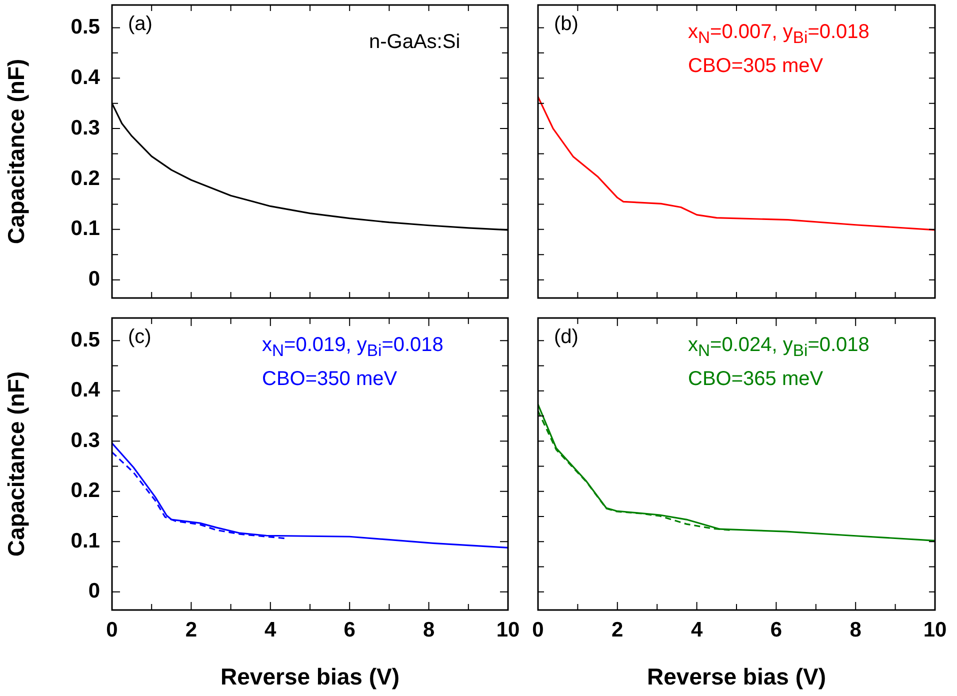 The height and width of the screenshot is (696, 957). I want to click on annotation: (a), so click(140, 24).